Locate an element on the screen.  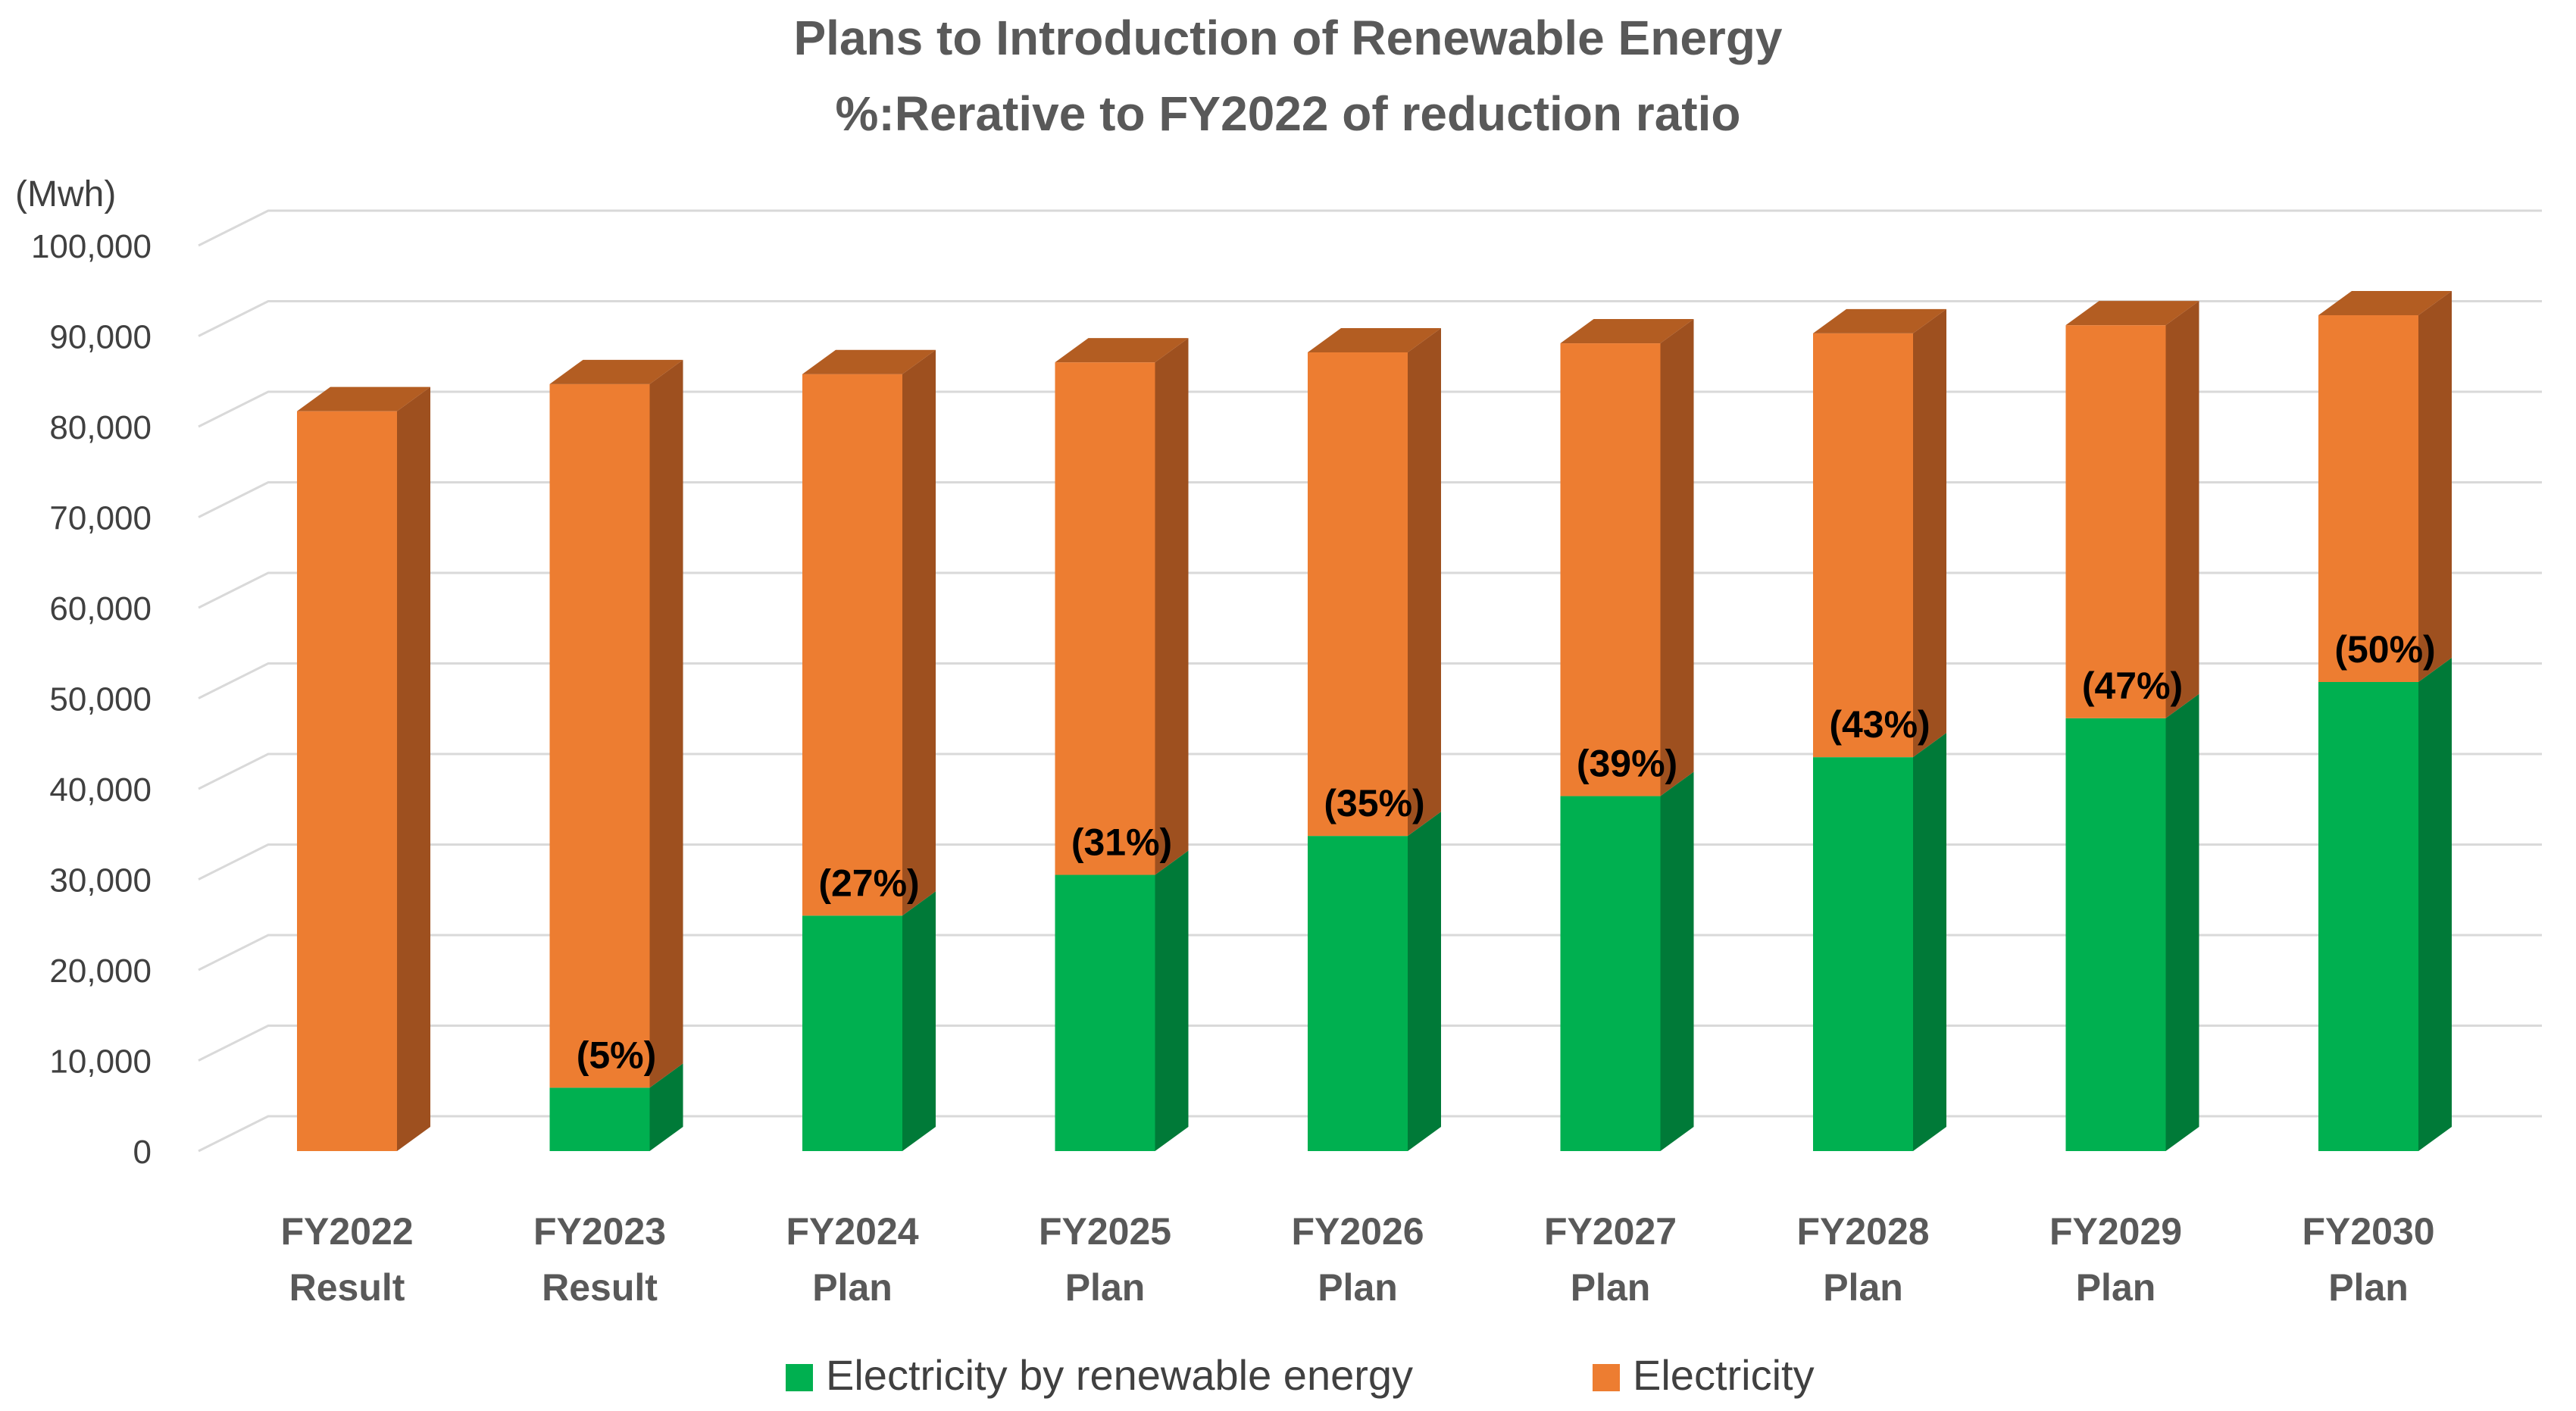
category-label-year: FY2030 is located at coordinates (2368, 1231).